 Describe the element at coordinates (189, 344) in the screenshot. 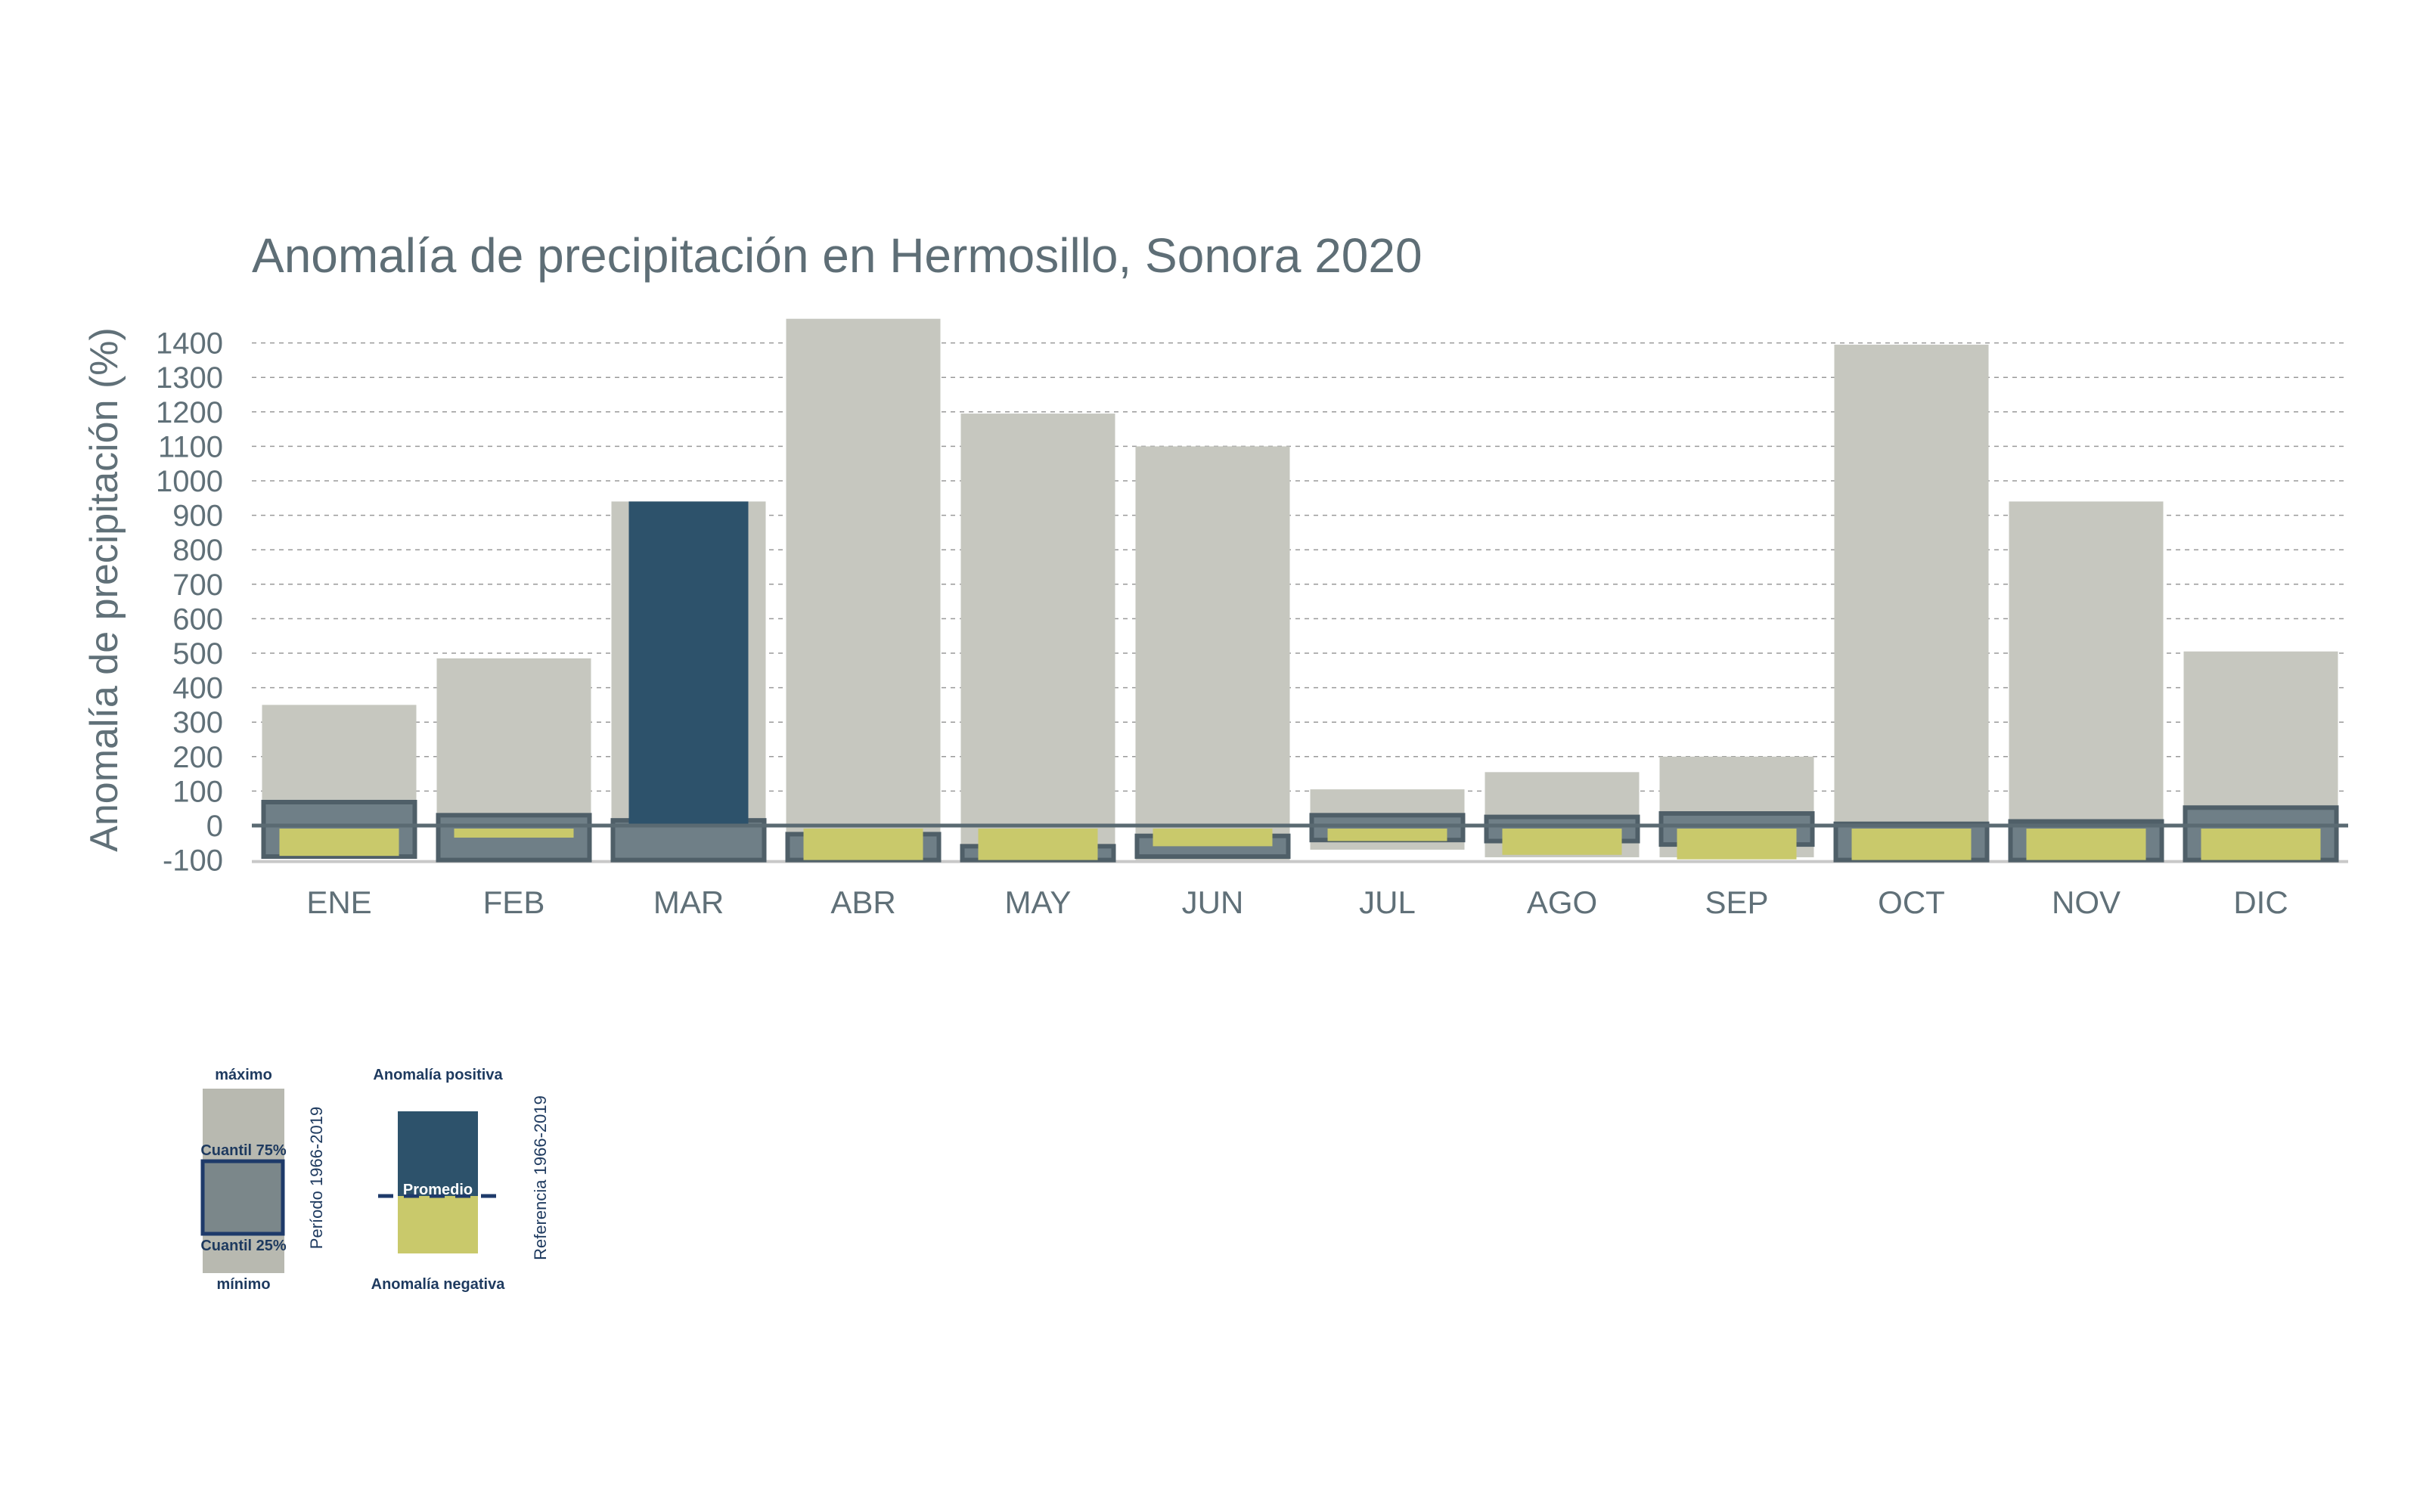

I see `y-tick-label: 1400` at that location.